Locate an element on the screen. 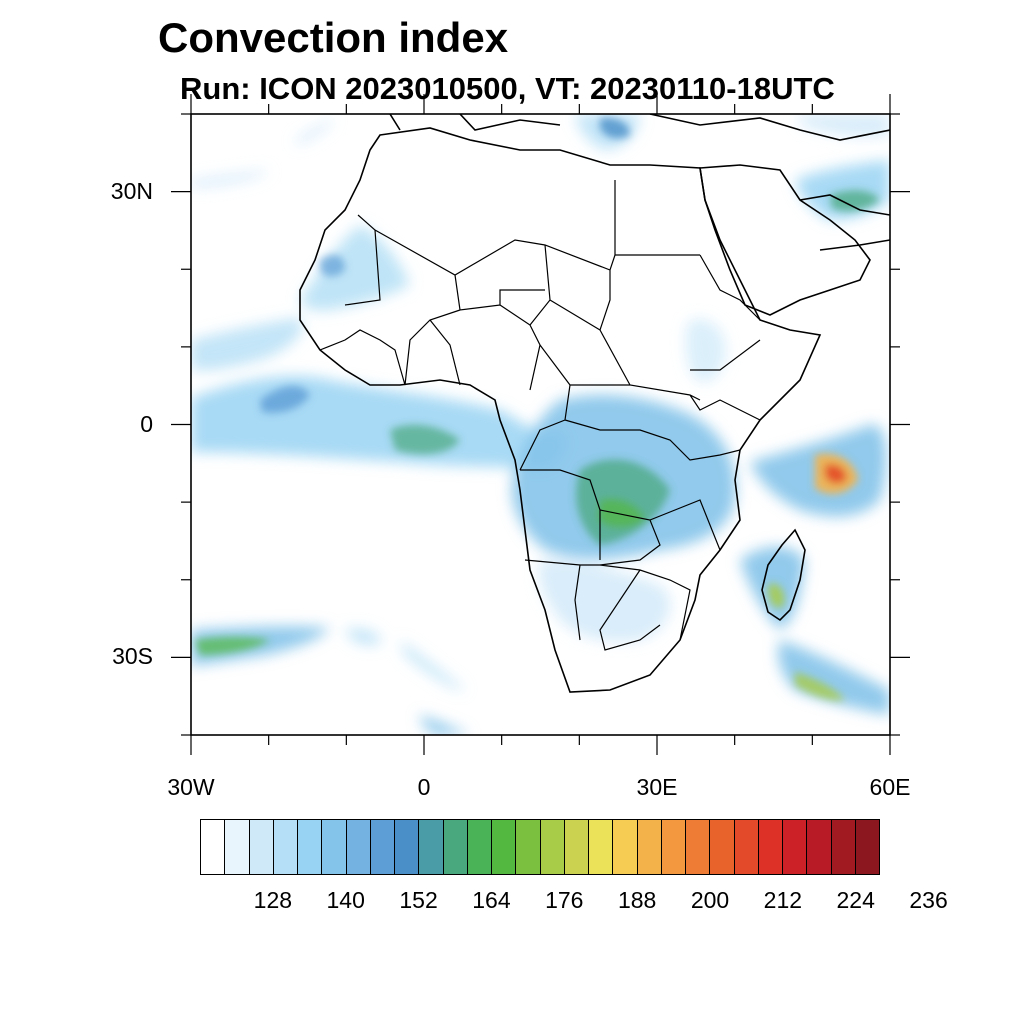 The height and width of the screenshot is (1024, 1024). horn-of-africa-cells is located at coordinates (705, 351).